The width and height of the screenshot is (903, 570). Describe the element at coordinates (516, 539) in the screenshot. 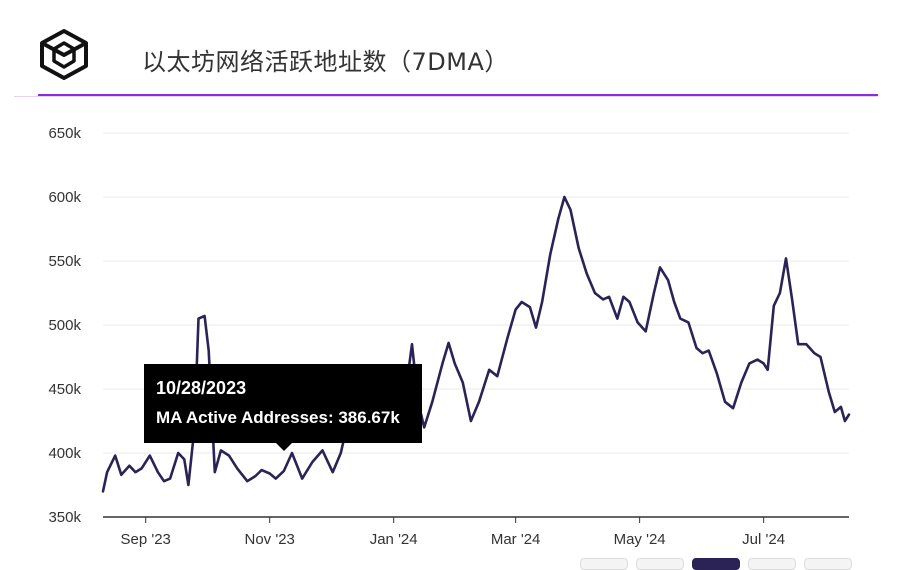

I see `x-tick-label: Mar '24` at that location.